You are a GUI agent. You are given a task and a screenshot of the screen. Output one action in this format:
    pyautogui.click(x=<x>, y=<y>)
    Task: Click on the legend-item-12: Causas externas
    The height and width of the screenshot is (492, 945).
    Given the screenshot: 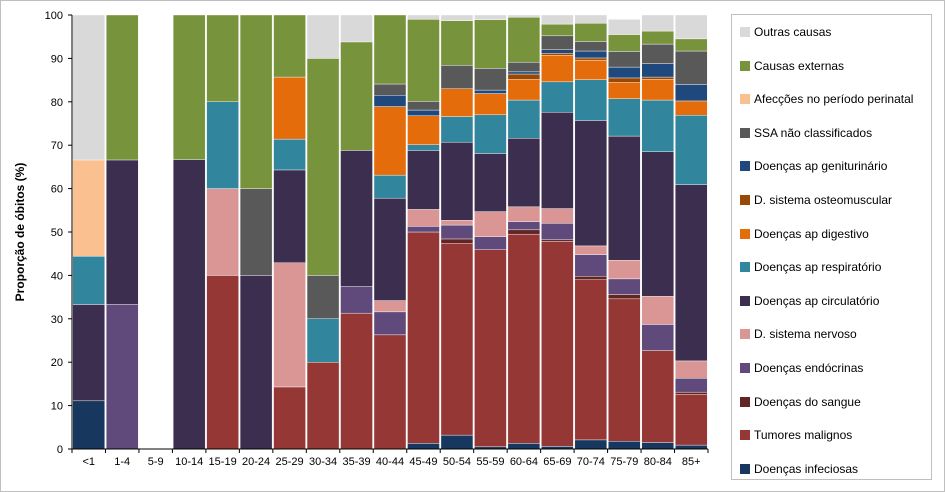 What is the action you would take?
    pyautogui.click(x=792, y=66)
    